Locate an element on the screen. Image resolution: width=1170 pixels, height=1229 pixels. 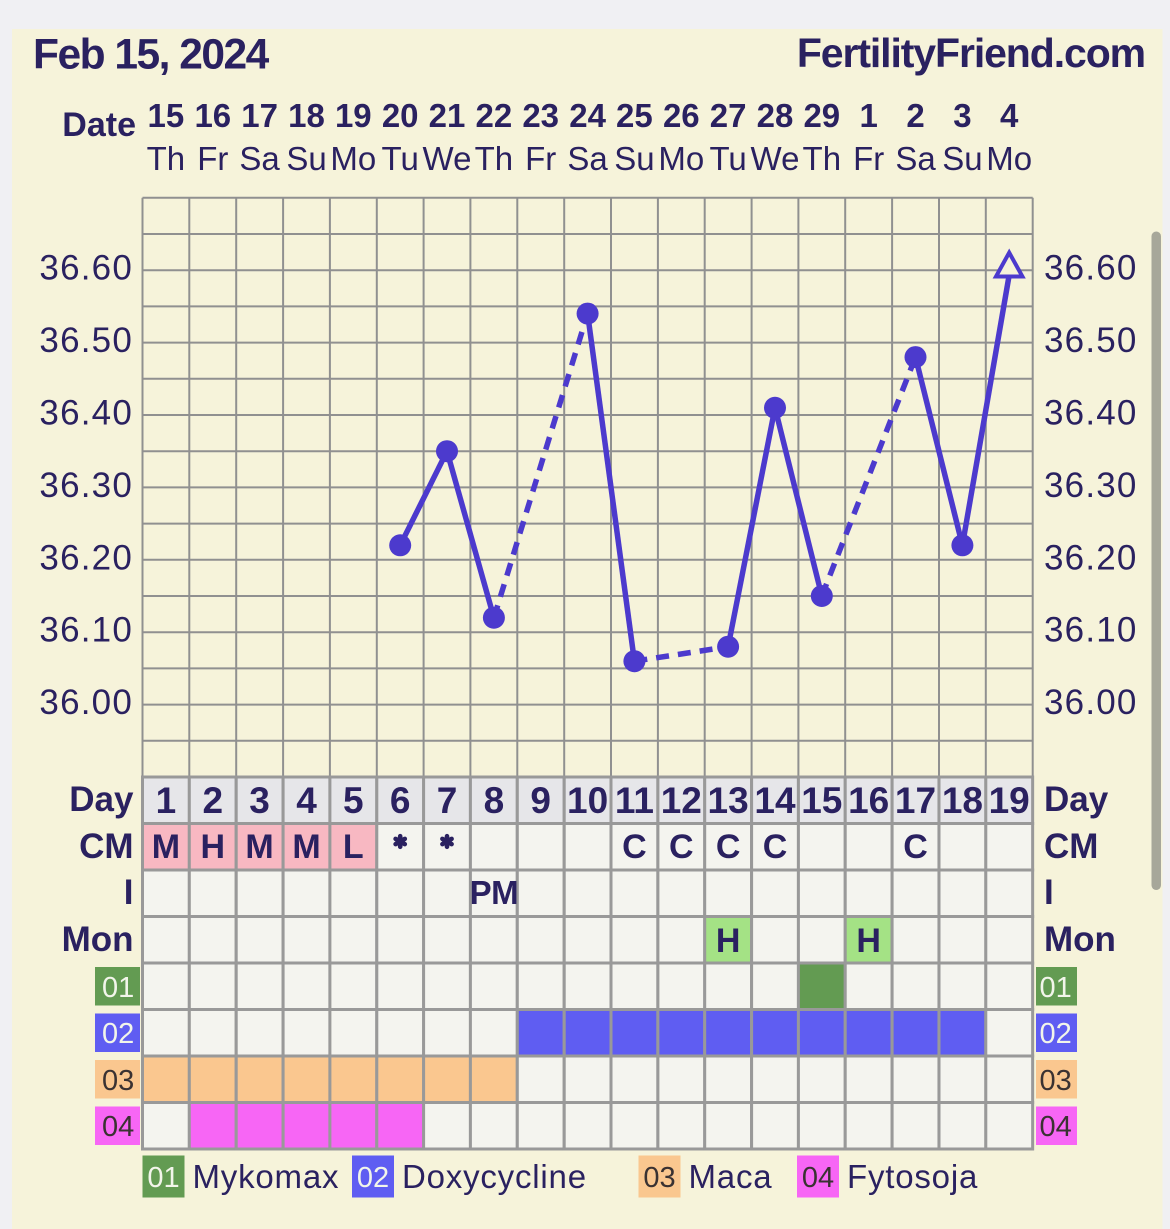
svg-text: 23 is located at coordinates (540, 115).